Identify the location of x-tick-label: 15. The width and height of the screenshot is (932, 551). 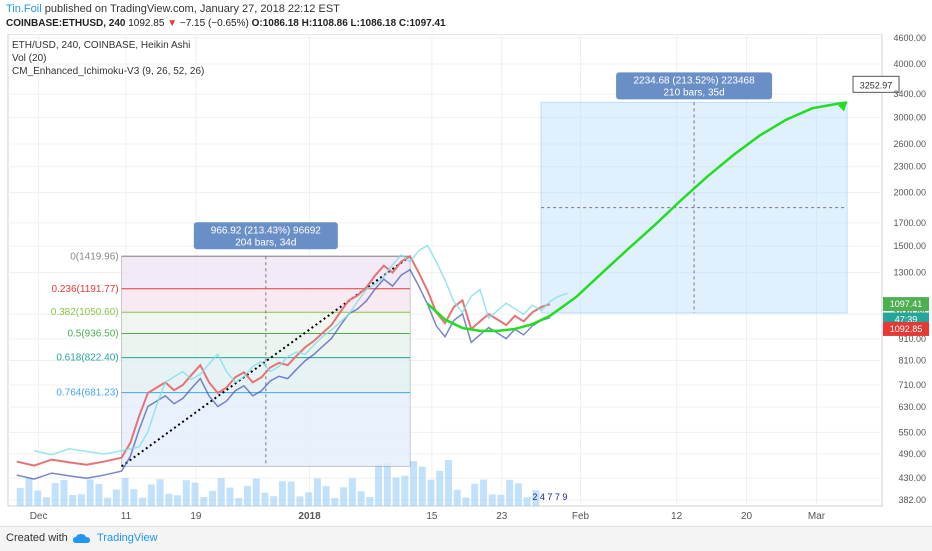
(432, 516).